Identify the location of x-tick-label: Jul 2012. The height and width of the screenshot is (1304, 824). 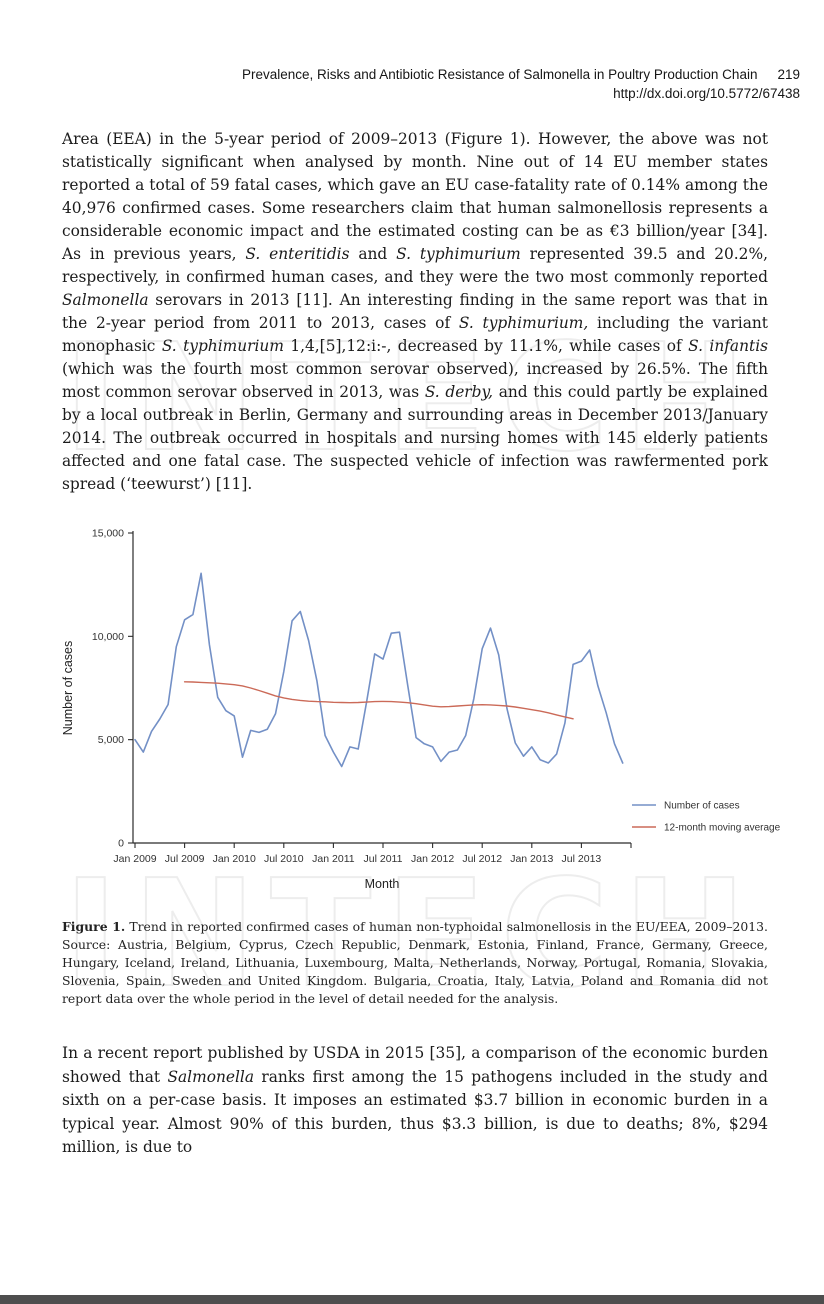
(482, 859).